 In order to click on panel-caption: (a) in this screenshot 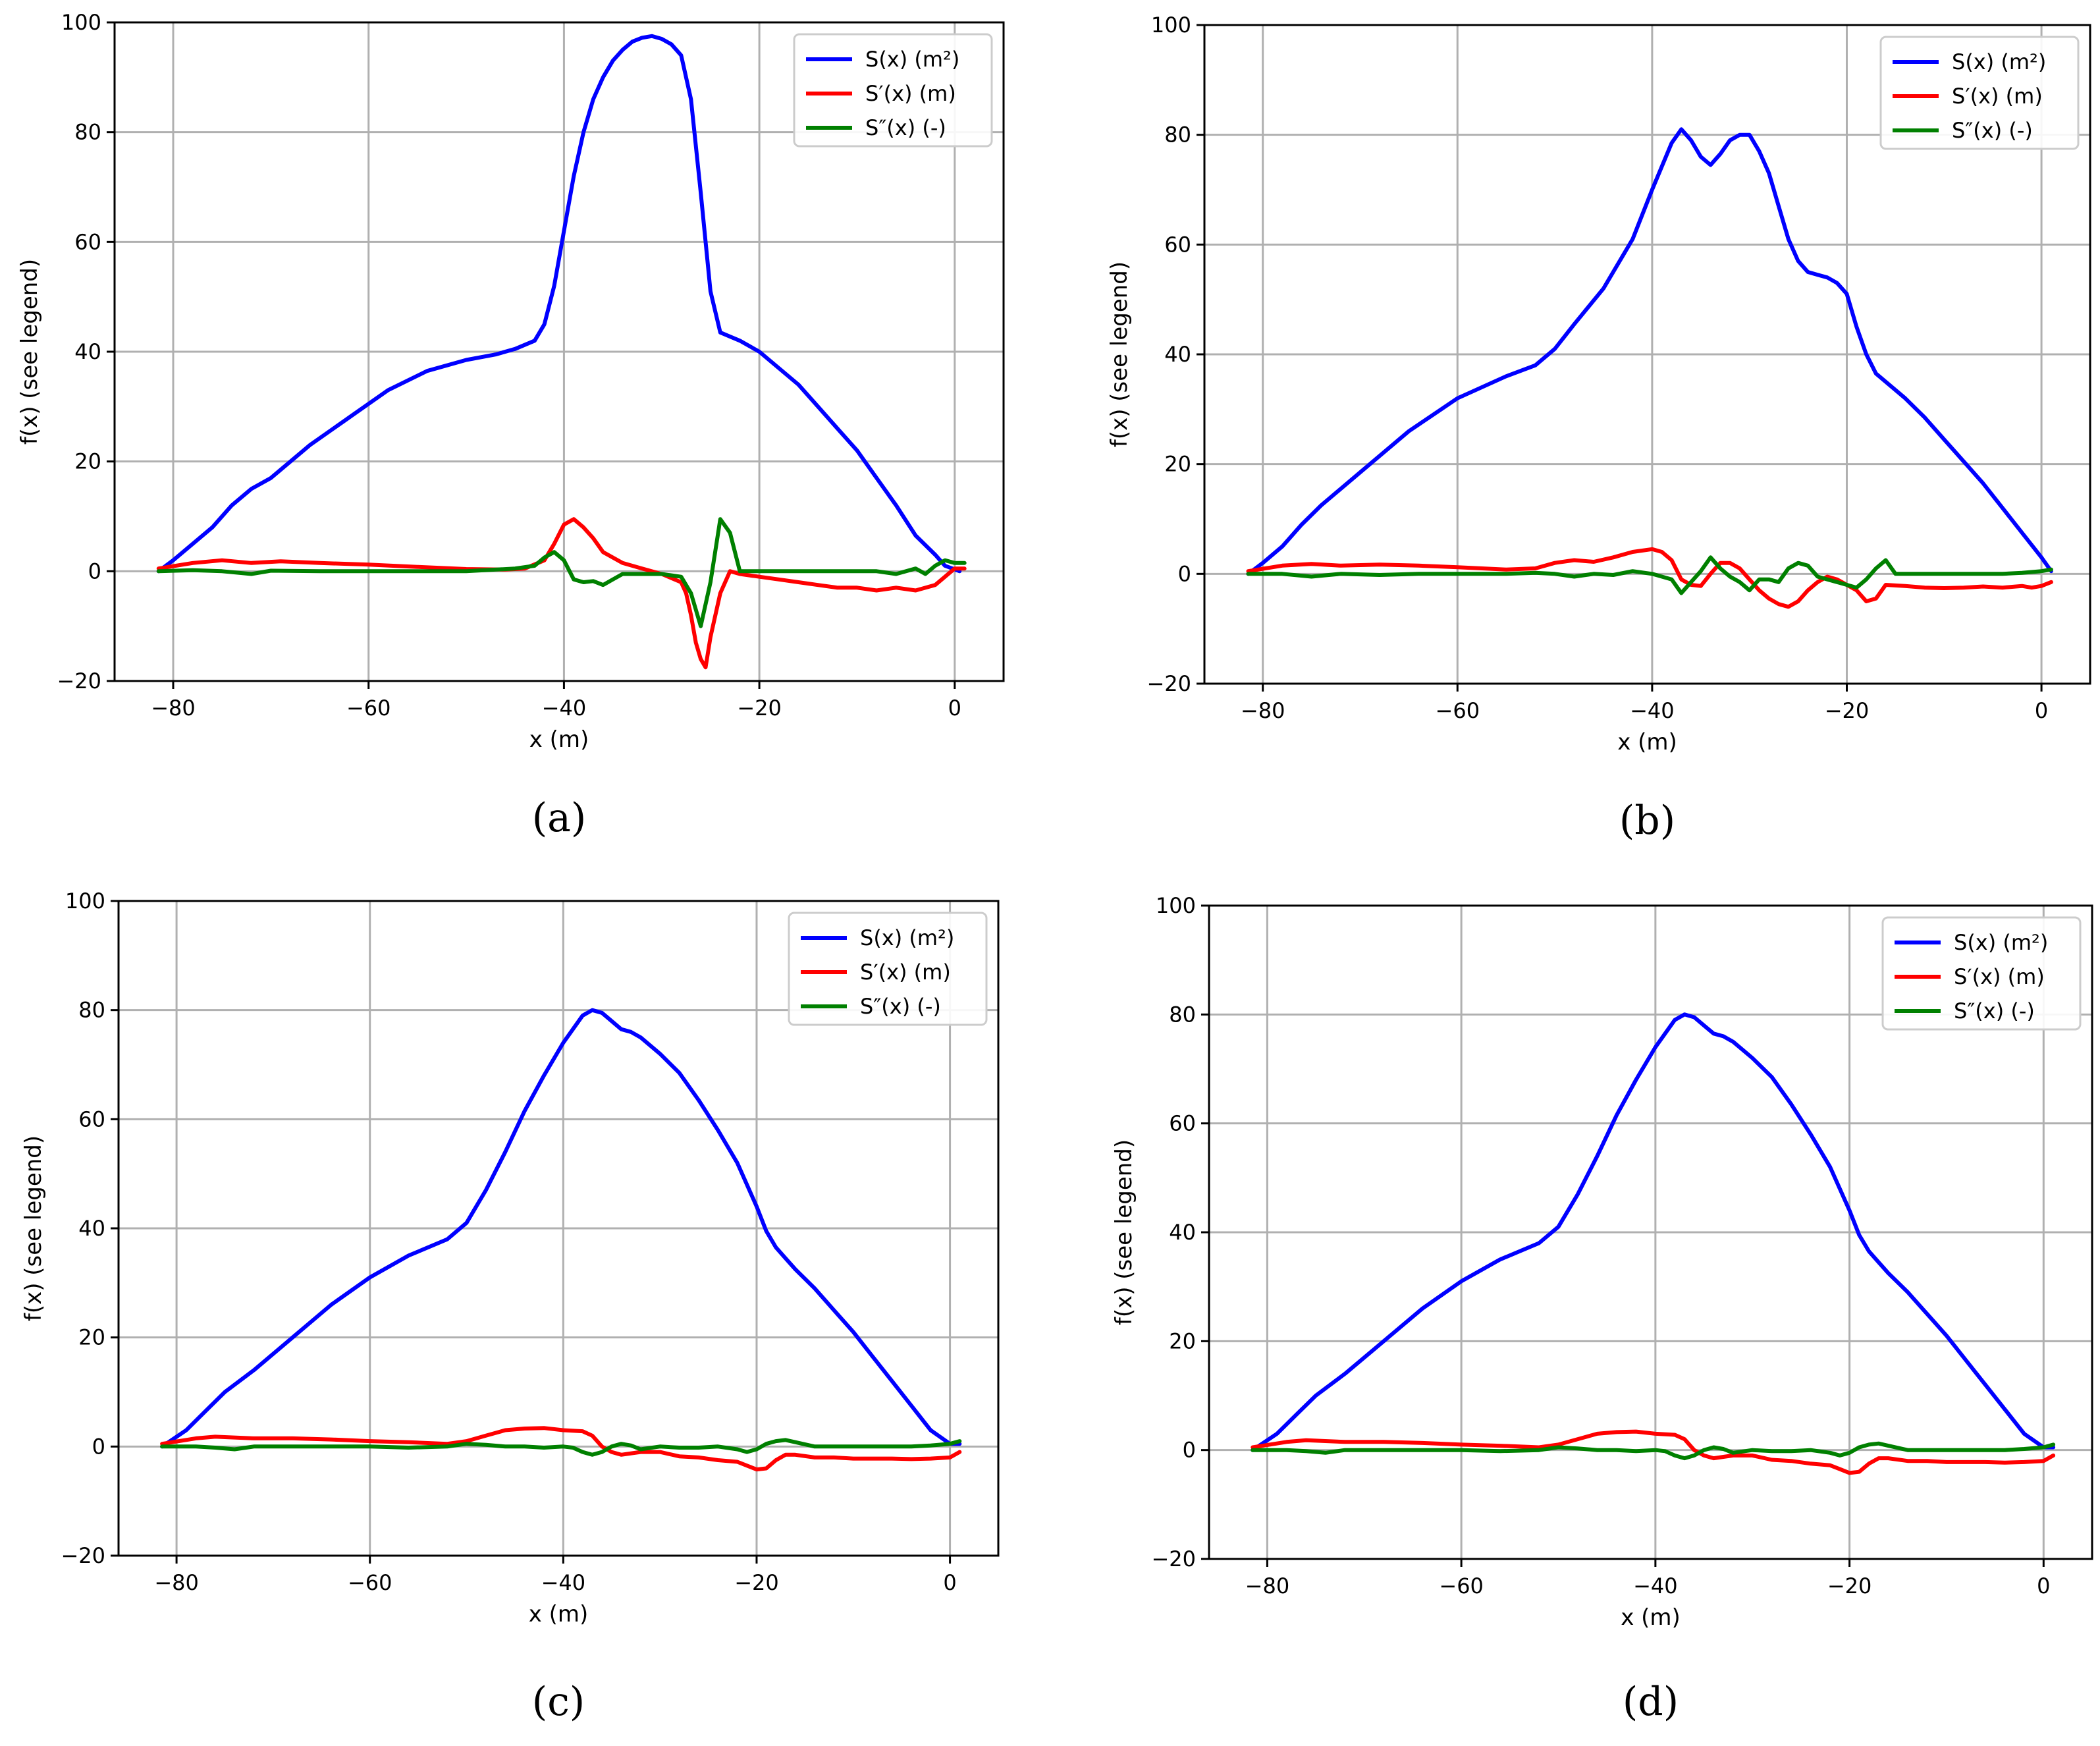, I will do `click(559, 818)`.